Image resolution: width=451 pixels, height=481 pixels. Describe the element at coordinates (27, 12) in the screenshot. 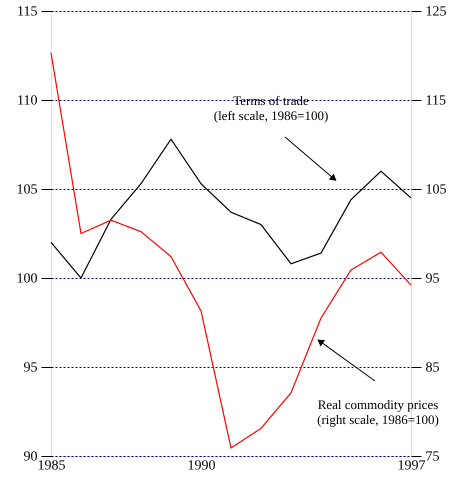

I see `y-tick-label: 115` at that location.